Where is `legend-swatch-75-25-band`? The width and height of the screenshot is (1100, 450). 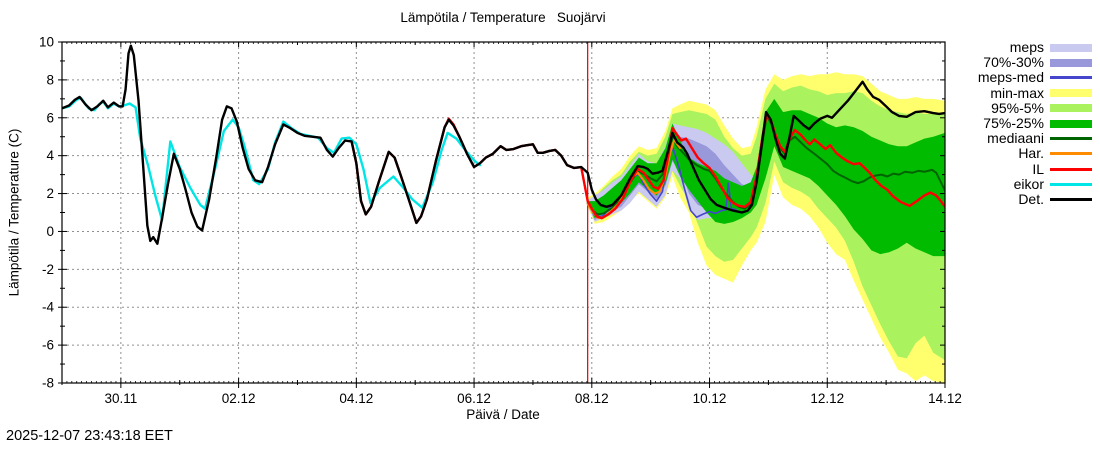
legend-swatch-75-25-band is located at coordinates (1071, 123).